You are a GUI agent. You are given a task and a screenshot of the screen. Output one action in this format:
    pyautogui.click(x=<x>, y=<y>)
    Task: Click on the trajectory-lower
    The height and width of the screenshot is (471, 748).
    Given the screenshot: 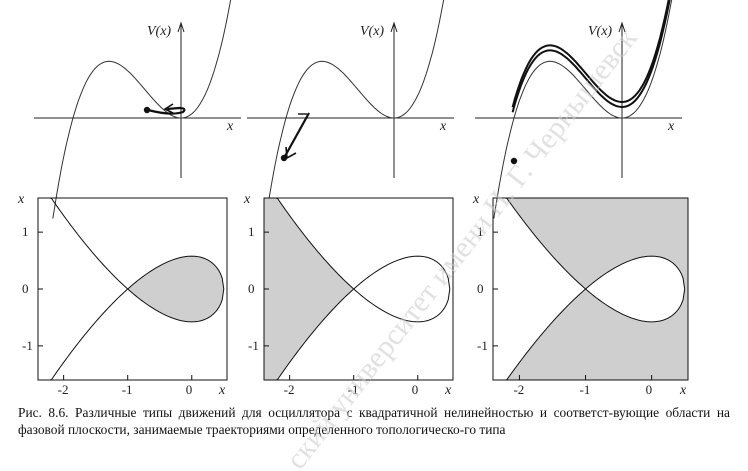 What is the action you would take?
    pyautogui.click(x=591, y=56)
    